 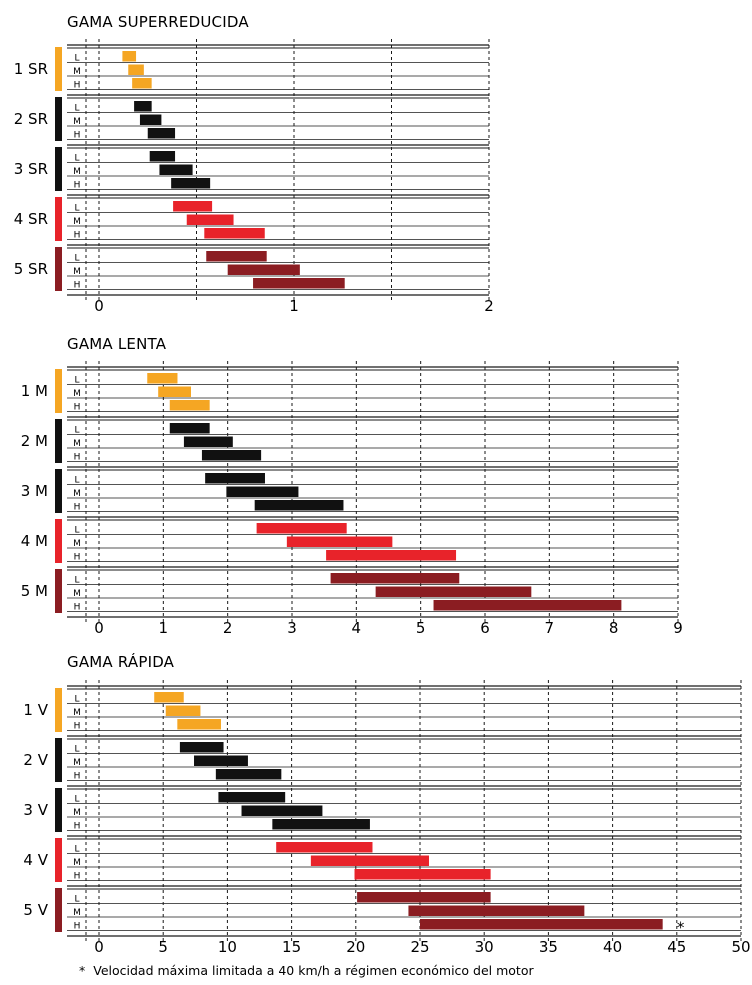 I want to click on x-tick-label: 5, so click(x=421, y=628).